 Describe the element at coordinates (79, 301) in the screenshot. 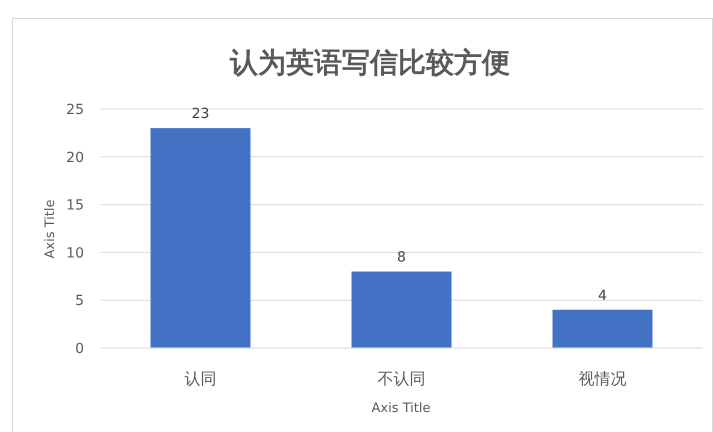

I see `y-tick-label: 5` at that location.